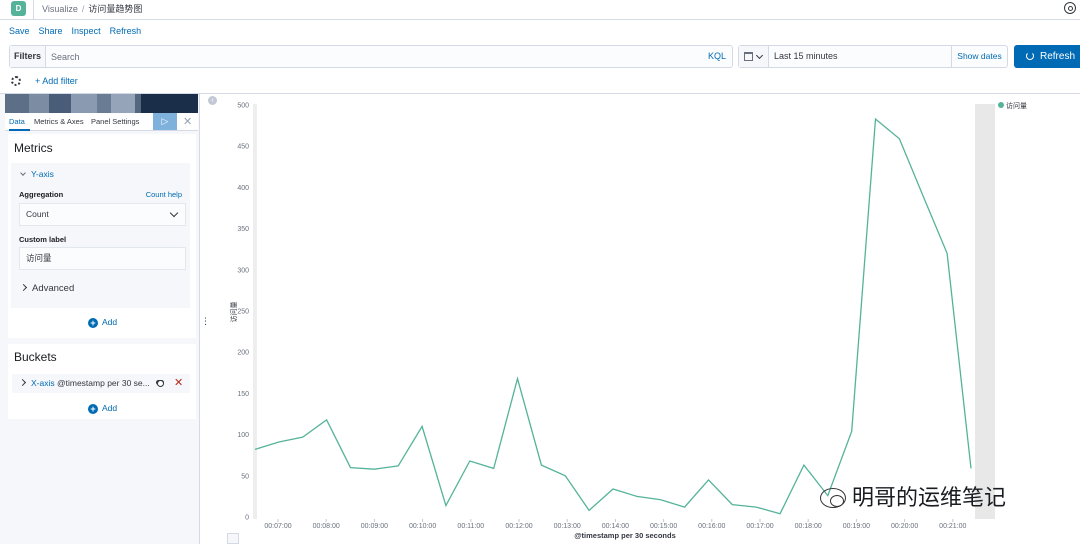  I want to click on top-header: D Visualize / 访问量趋势图, so click(540, 10).